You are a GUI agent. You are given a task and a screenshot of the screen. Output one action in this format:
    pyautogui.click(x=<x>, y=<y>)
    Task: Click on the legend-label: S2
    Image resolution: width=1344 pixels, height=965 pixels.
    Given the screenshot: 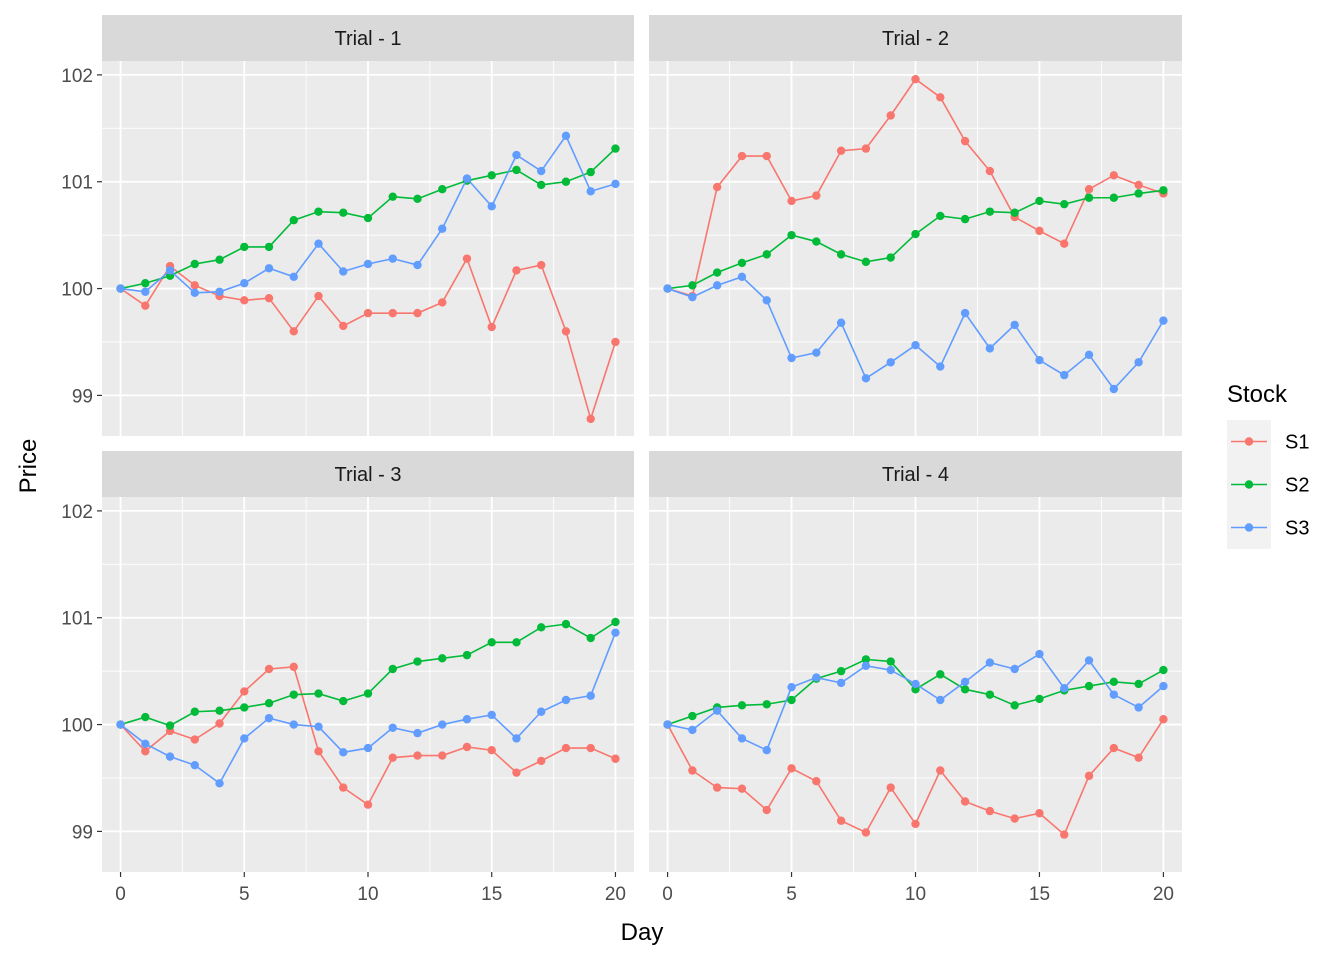 What is the action you would take?
    pyautogui.click(x=1297, y=486)
    